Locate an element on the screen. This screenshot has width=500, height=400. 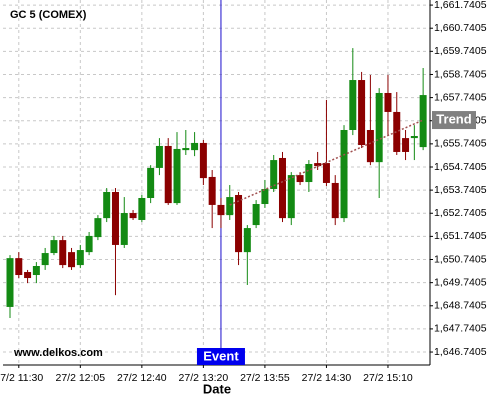
chart-title: GC 5 (COMEX) is located at coordinates (48, 15).